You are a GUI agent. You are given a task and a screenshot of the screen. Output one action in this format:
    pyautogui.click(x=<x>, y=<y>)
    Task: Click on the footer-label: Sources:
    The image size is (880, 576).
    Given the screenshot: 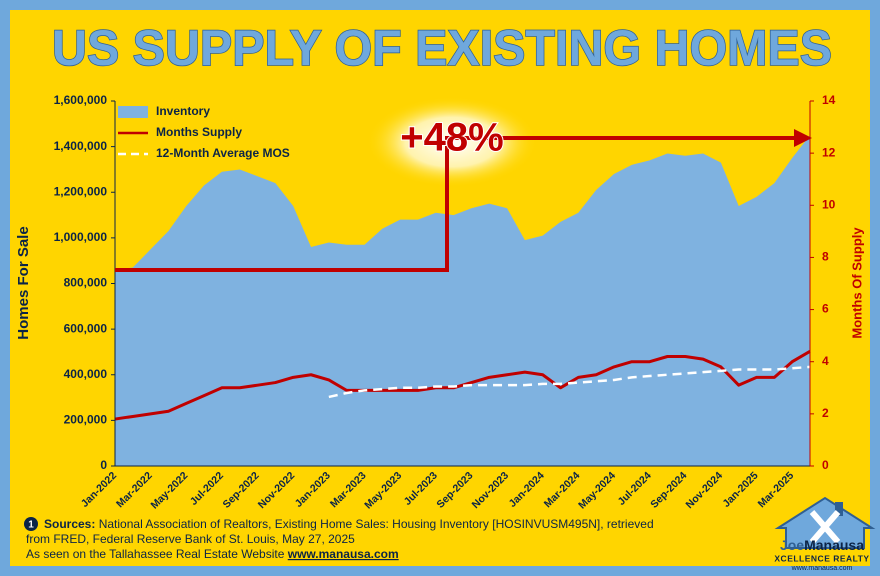 What is the action you would take?
    pyautogui.click(x=69, y=524)
    